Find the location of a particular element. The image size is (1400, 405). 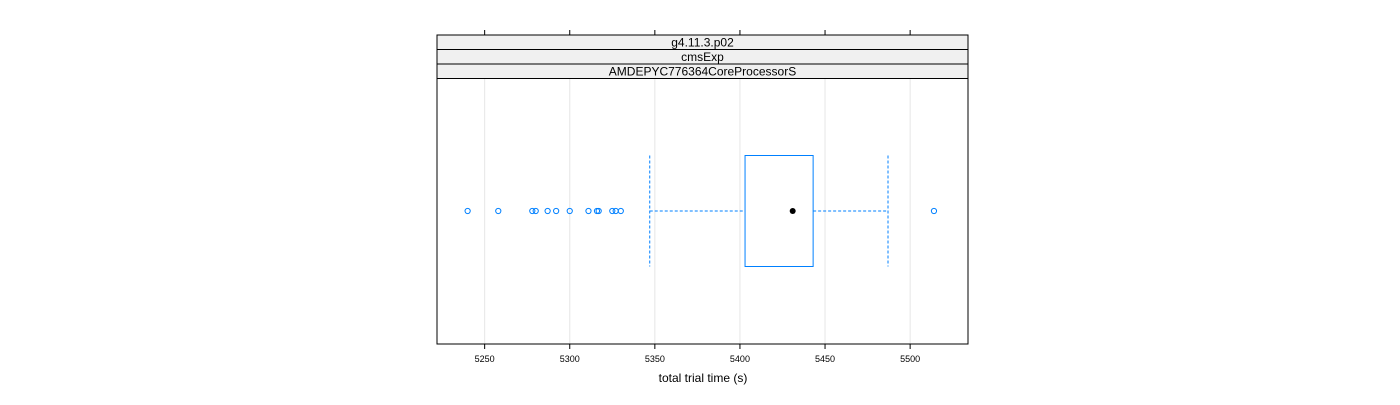

median-point is located at coordinates (792, 211).